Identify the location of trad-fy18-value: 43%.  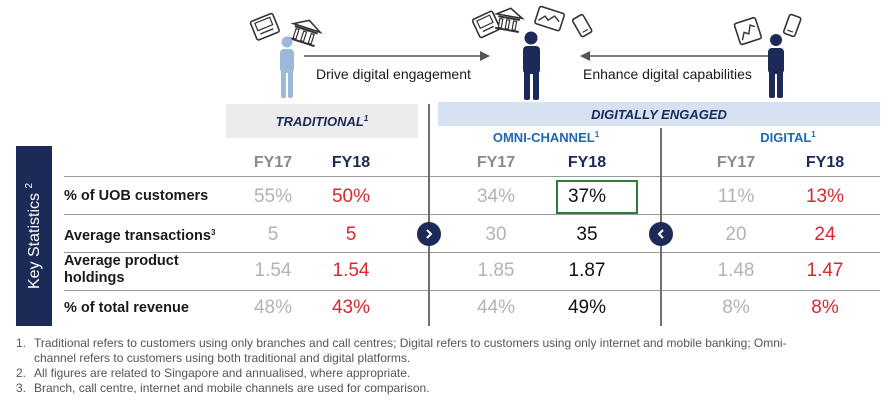
(351, 307).